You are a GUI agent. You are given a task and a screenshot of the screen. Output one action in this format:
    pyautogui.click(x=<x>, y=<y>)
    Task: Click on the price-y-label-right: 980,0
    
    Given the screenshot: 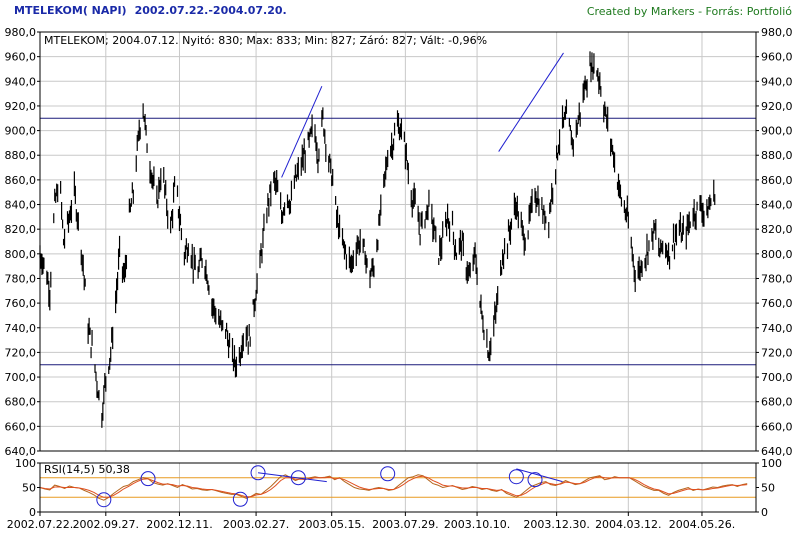 What is the action you would take?
    pyautogui.click(x=777, y=32)
    